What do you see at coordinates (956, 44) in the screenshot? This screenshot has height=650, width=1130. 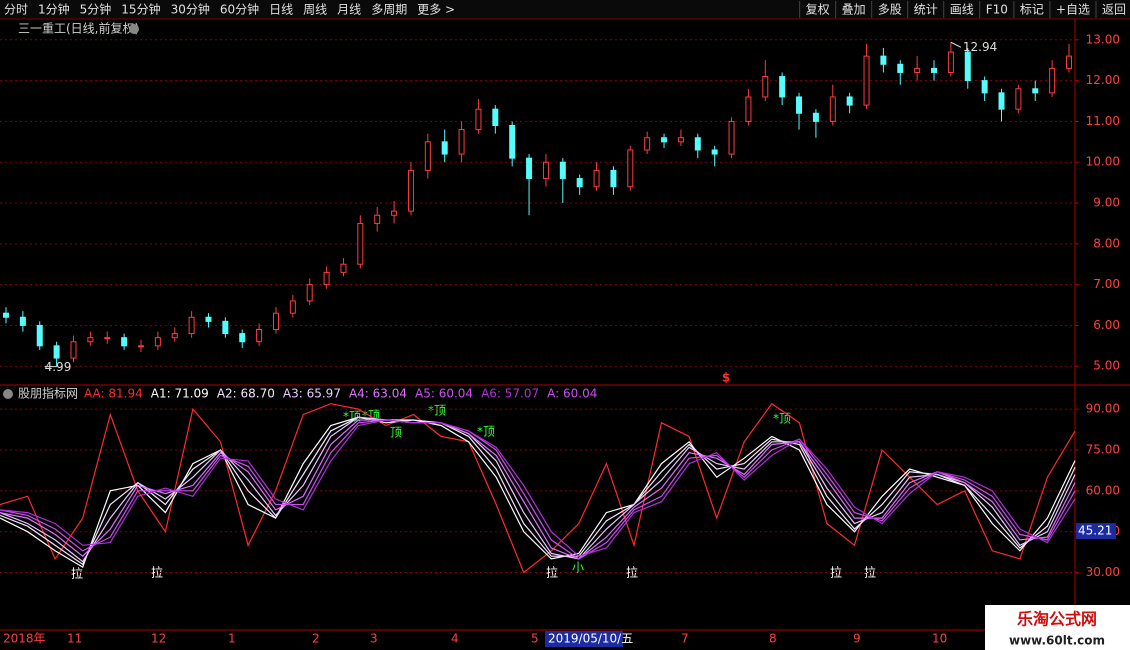 I see `high-pointer` at bounding box center [956, 44].